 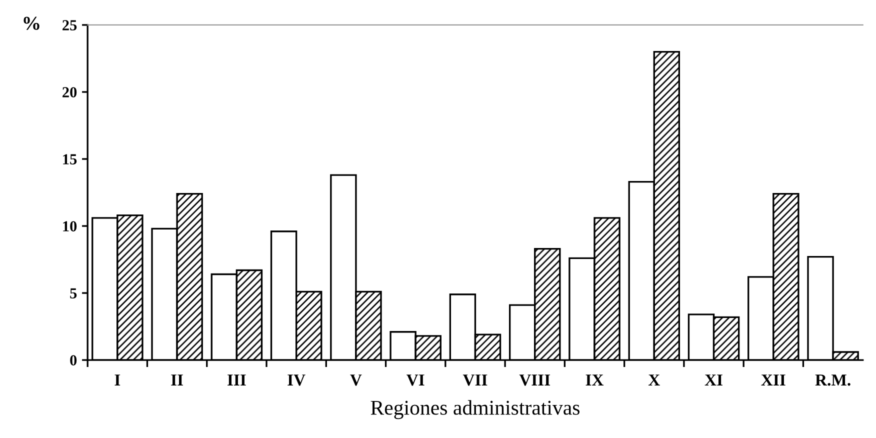 I want to click on x-tick-label: II, so click(x=177, y=380).